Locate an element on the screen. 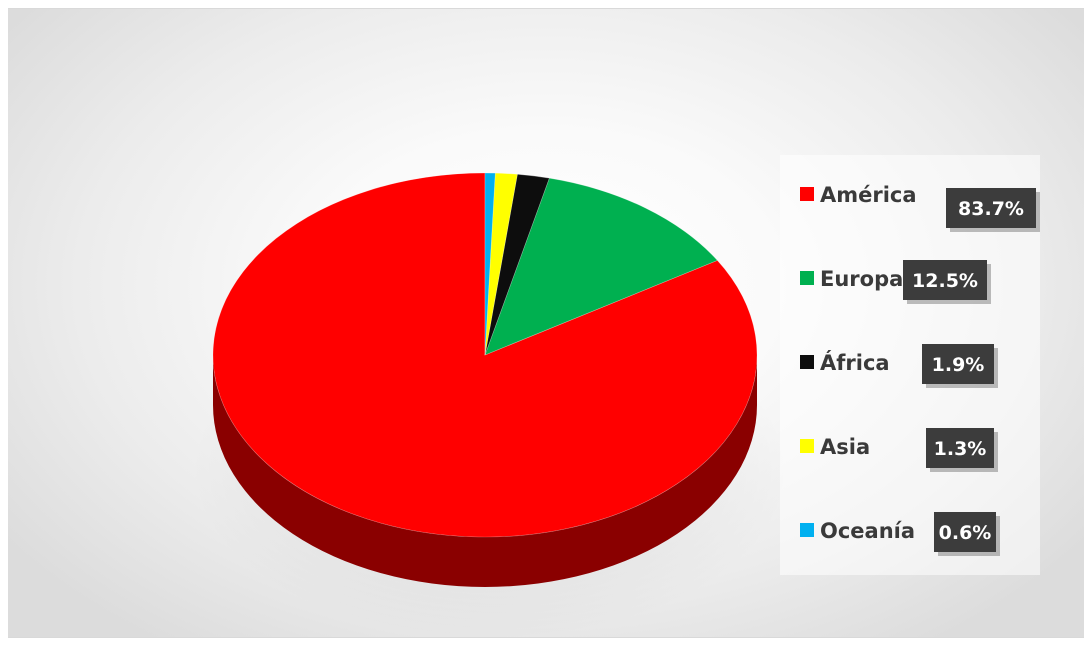 The width and height of the screenshot is (1092, 648). legend-swatch-oceania is located at coordinates (807, 530).